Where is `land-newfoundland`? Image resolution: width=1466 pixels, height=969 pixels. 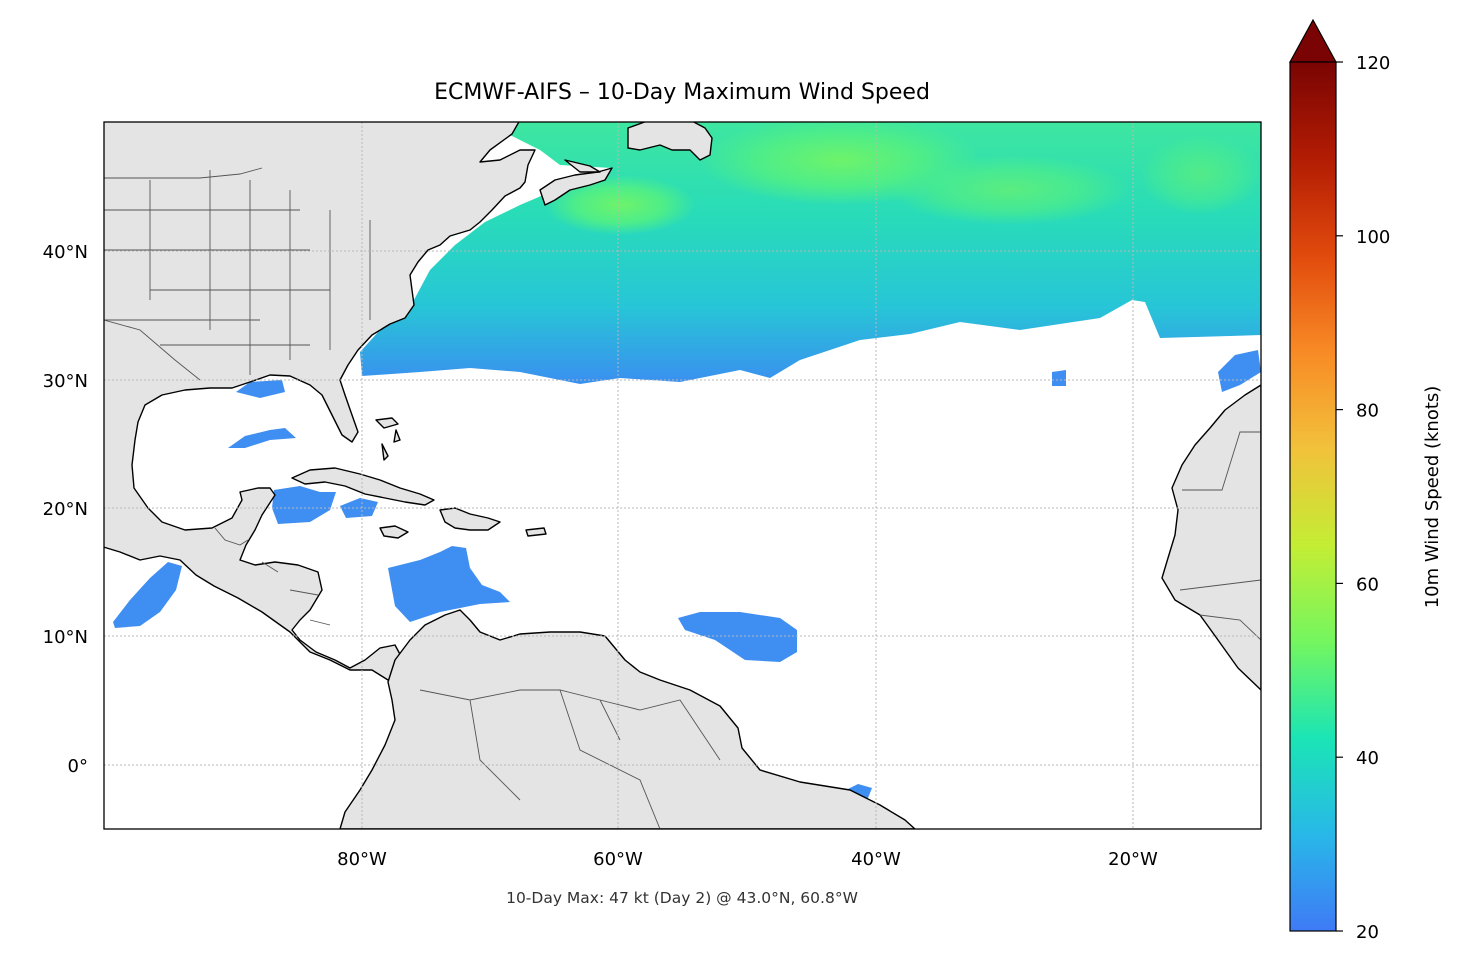
land-newfoundland is located at coordinates (670, 141).